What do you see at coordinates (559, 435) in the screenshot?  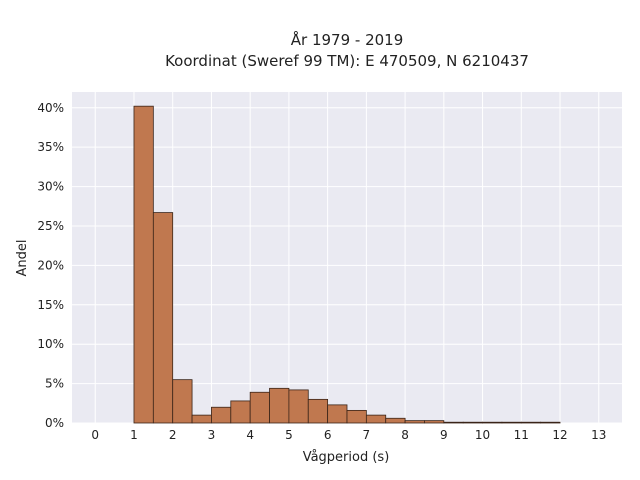 I see `x-tick-label: 12` at bounding box center [559, 435].